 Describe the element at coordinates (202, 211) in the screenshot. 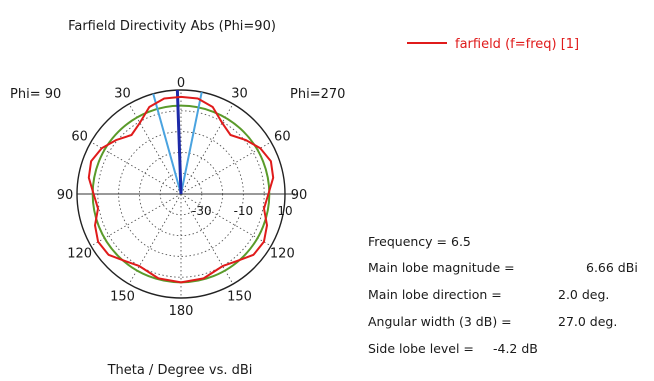

I see `radial-tick-label: -30` at that location.